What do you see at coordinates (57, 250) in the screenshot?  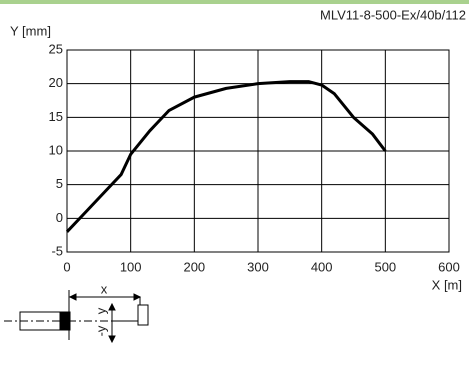 I see `y-tick-label: -5` at bounding box center [57, 250].